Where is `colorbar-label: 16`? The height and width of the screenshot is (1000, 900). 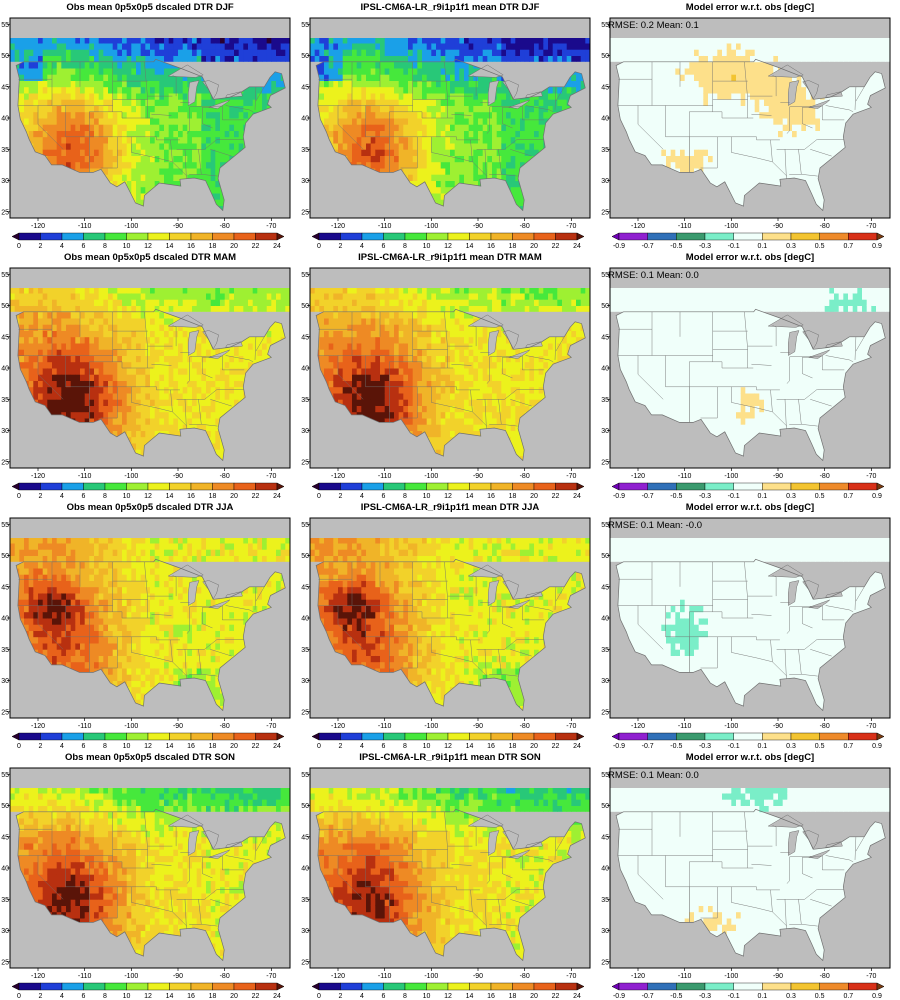
colorbar-label: 16 is located at coordinates (491, 246).